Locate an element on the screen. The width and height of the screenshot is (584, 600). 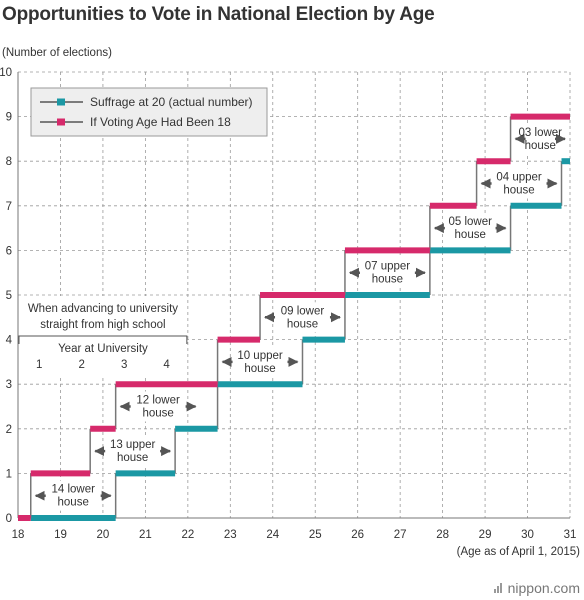
y-tick-label: 4 is located at coordinates (9, 341).